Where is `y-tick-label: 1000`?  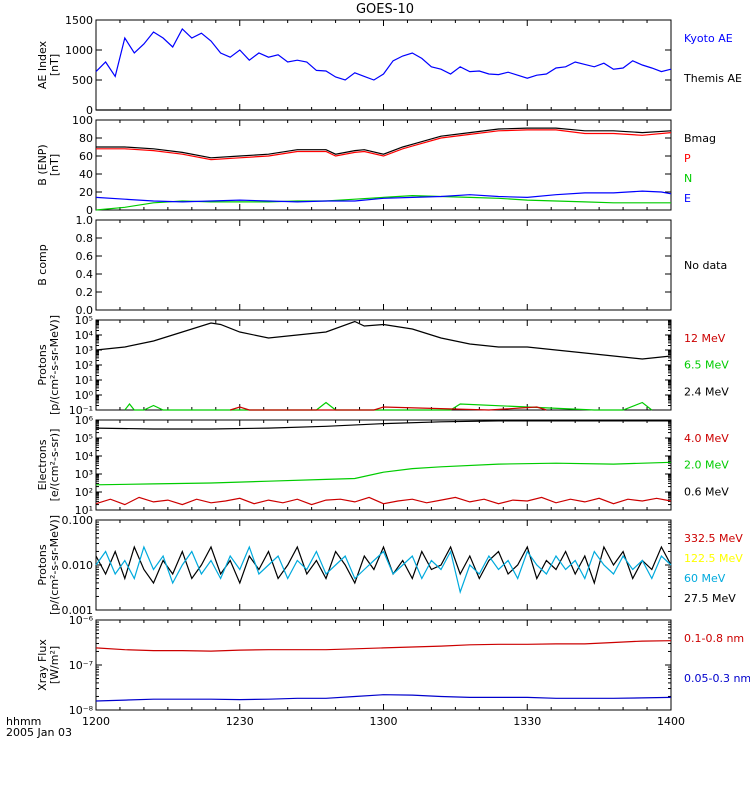
y-tick-label: 1000 is located at coordinates (79, 50).